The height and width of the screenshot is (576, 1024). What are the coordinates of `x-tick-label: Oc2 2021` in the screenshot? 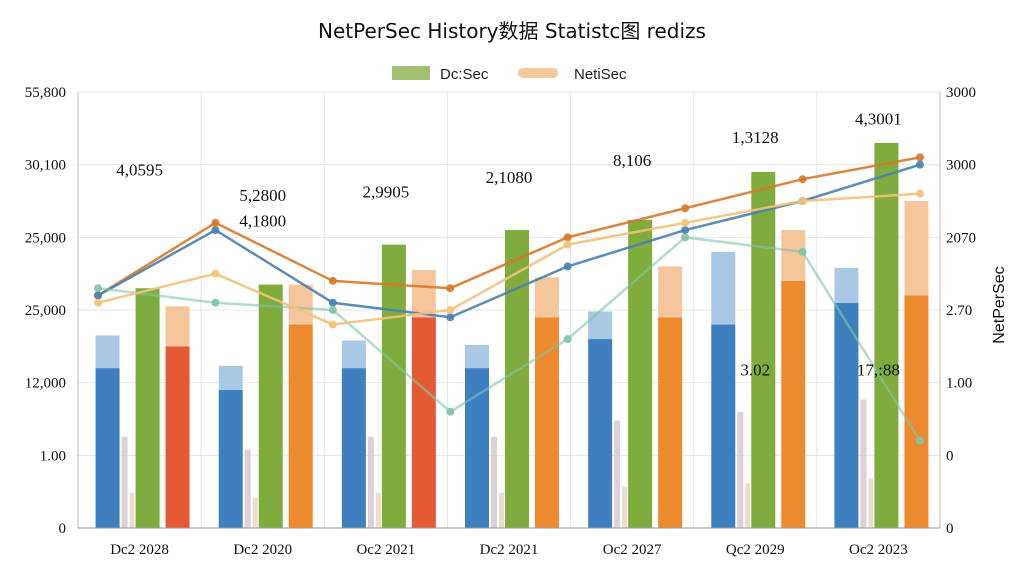 It's located at (385, 550).